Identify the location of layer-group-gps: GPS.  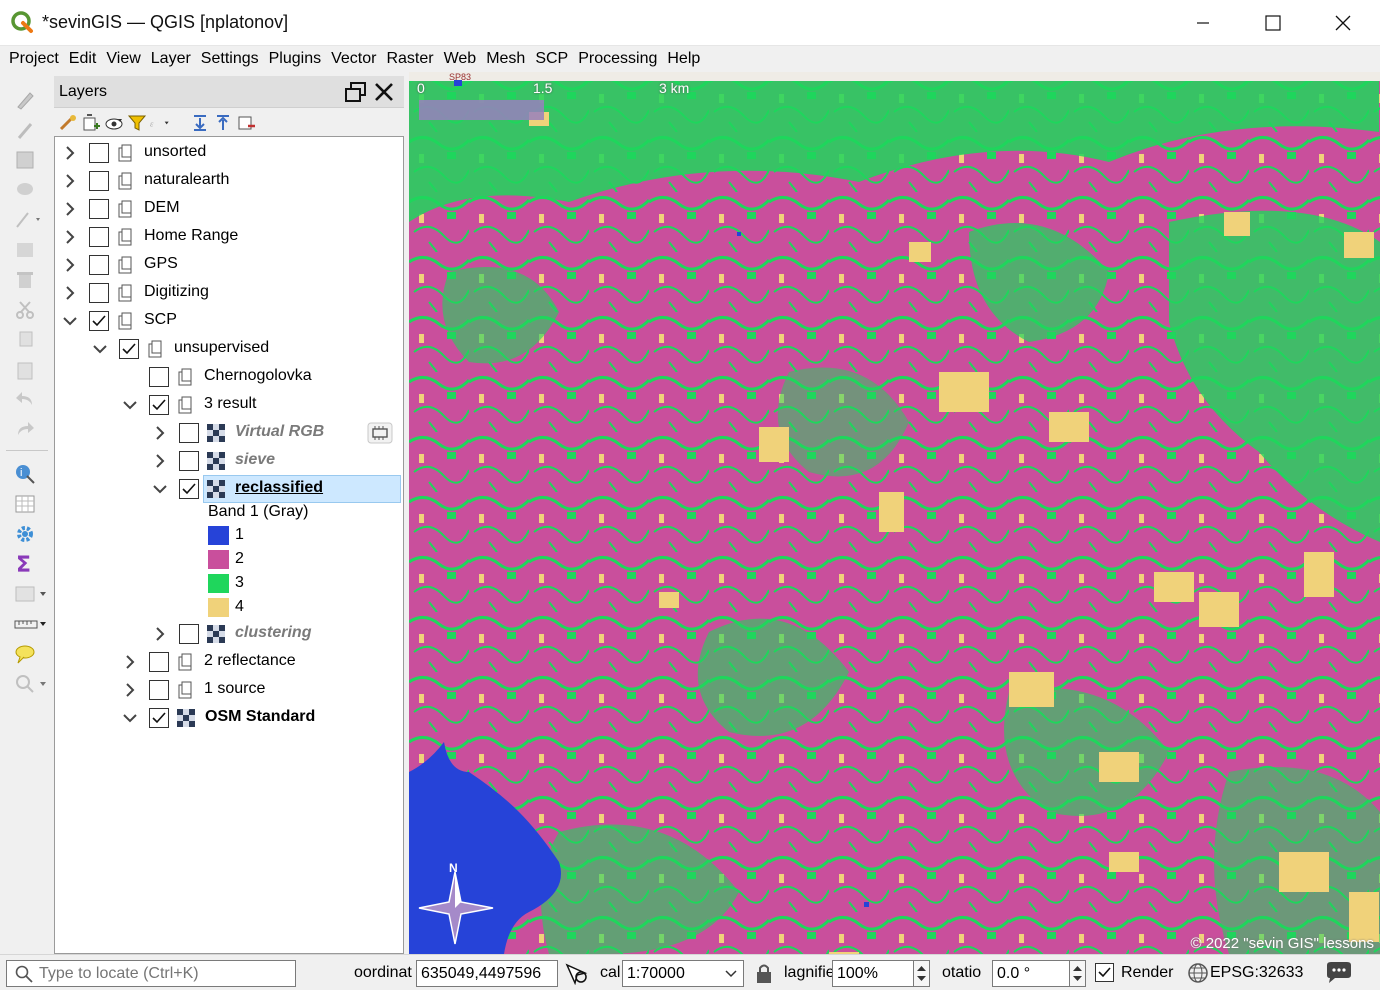
(229, 265).